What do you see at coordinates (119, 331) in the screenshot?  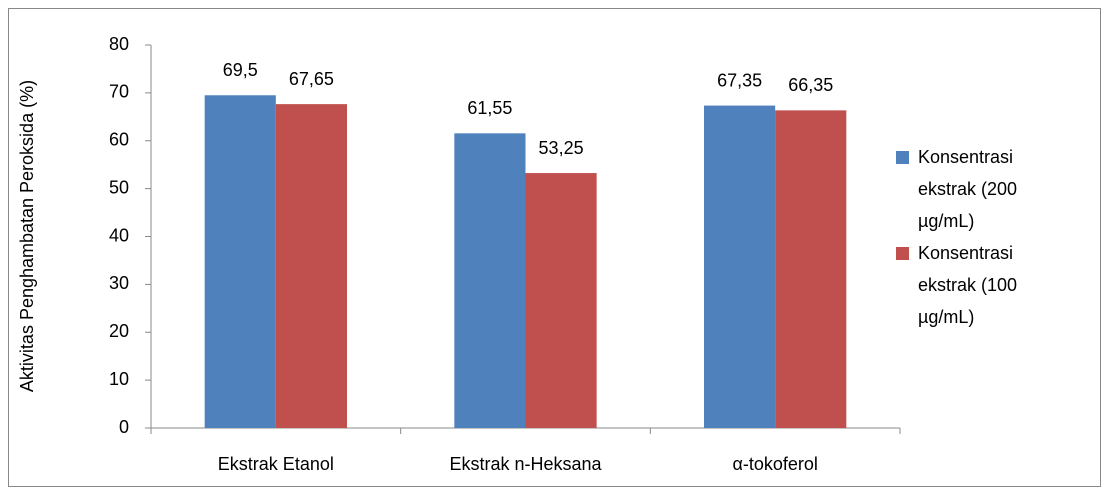 I see `y-tick-label: 20` at bounding box center [119, 331].